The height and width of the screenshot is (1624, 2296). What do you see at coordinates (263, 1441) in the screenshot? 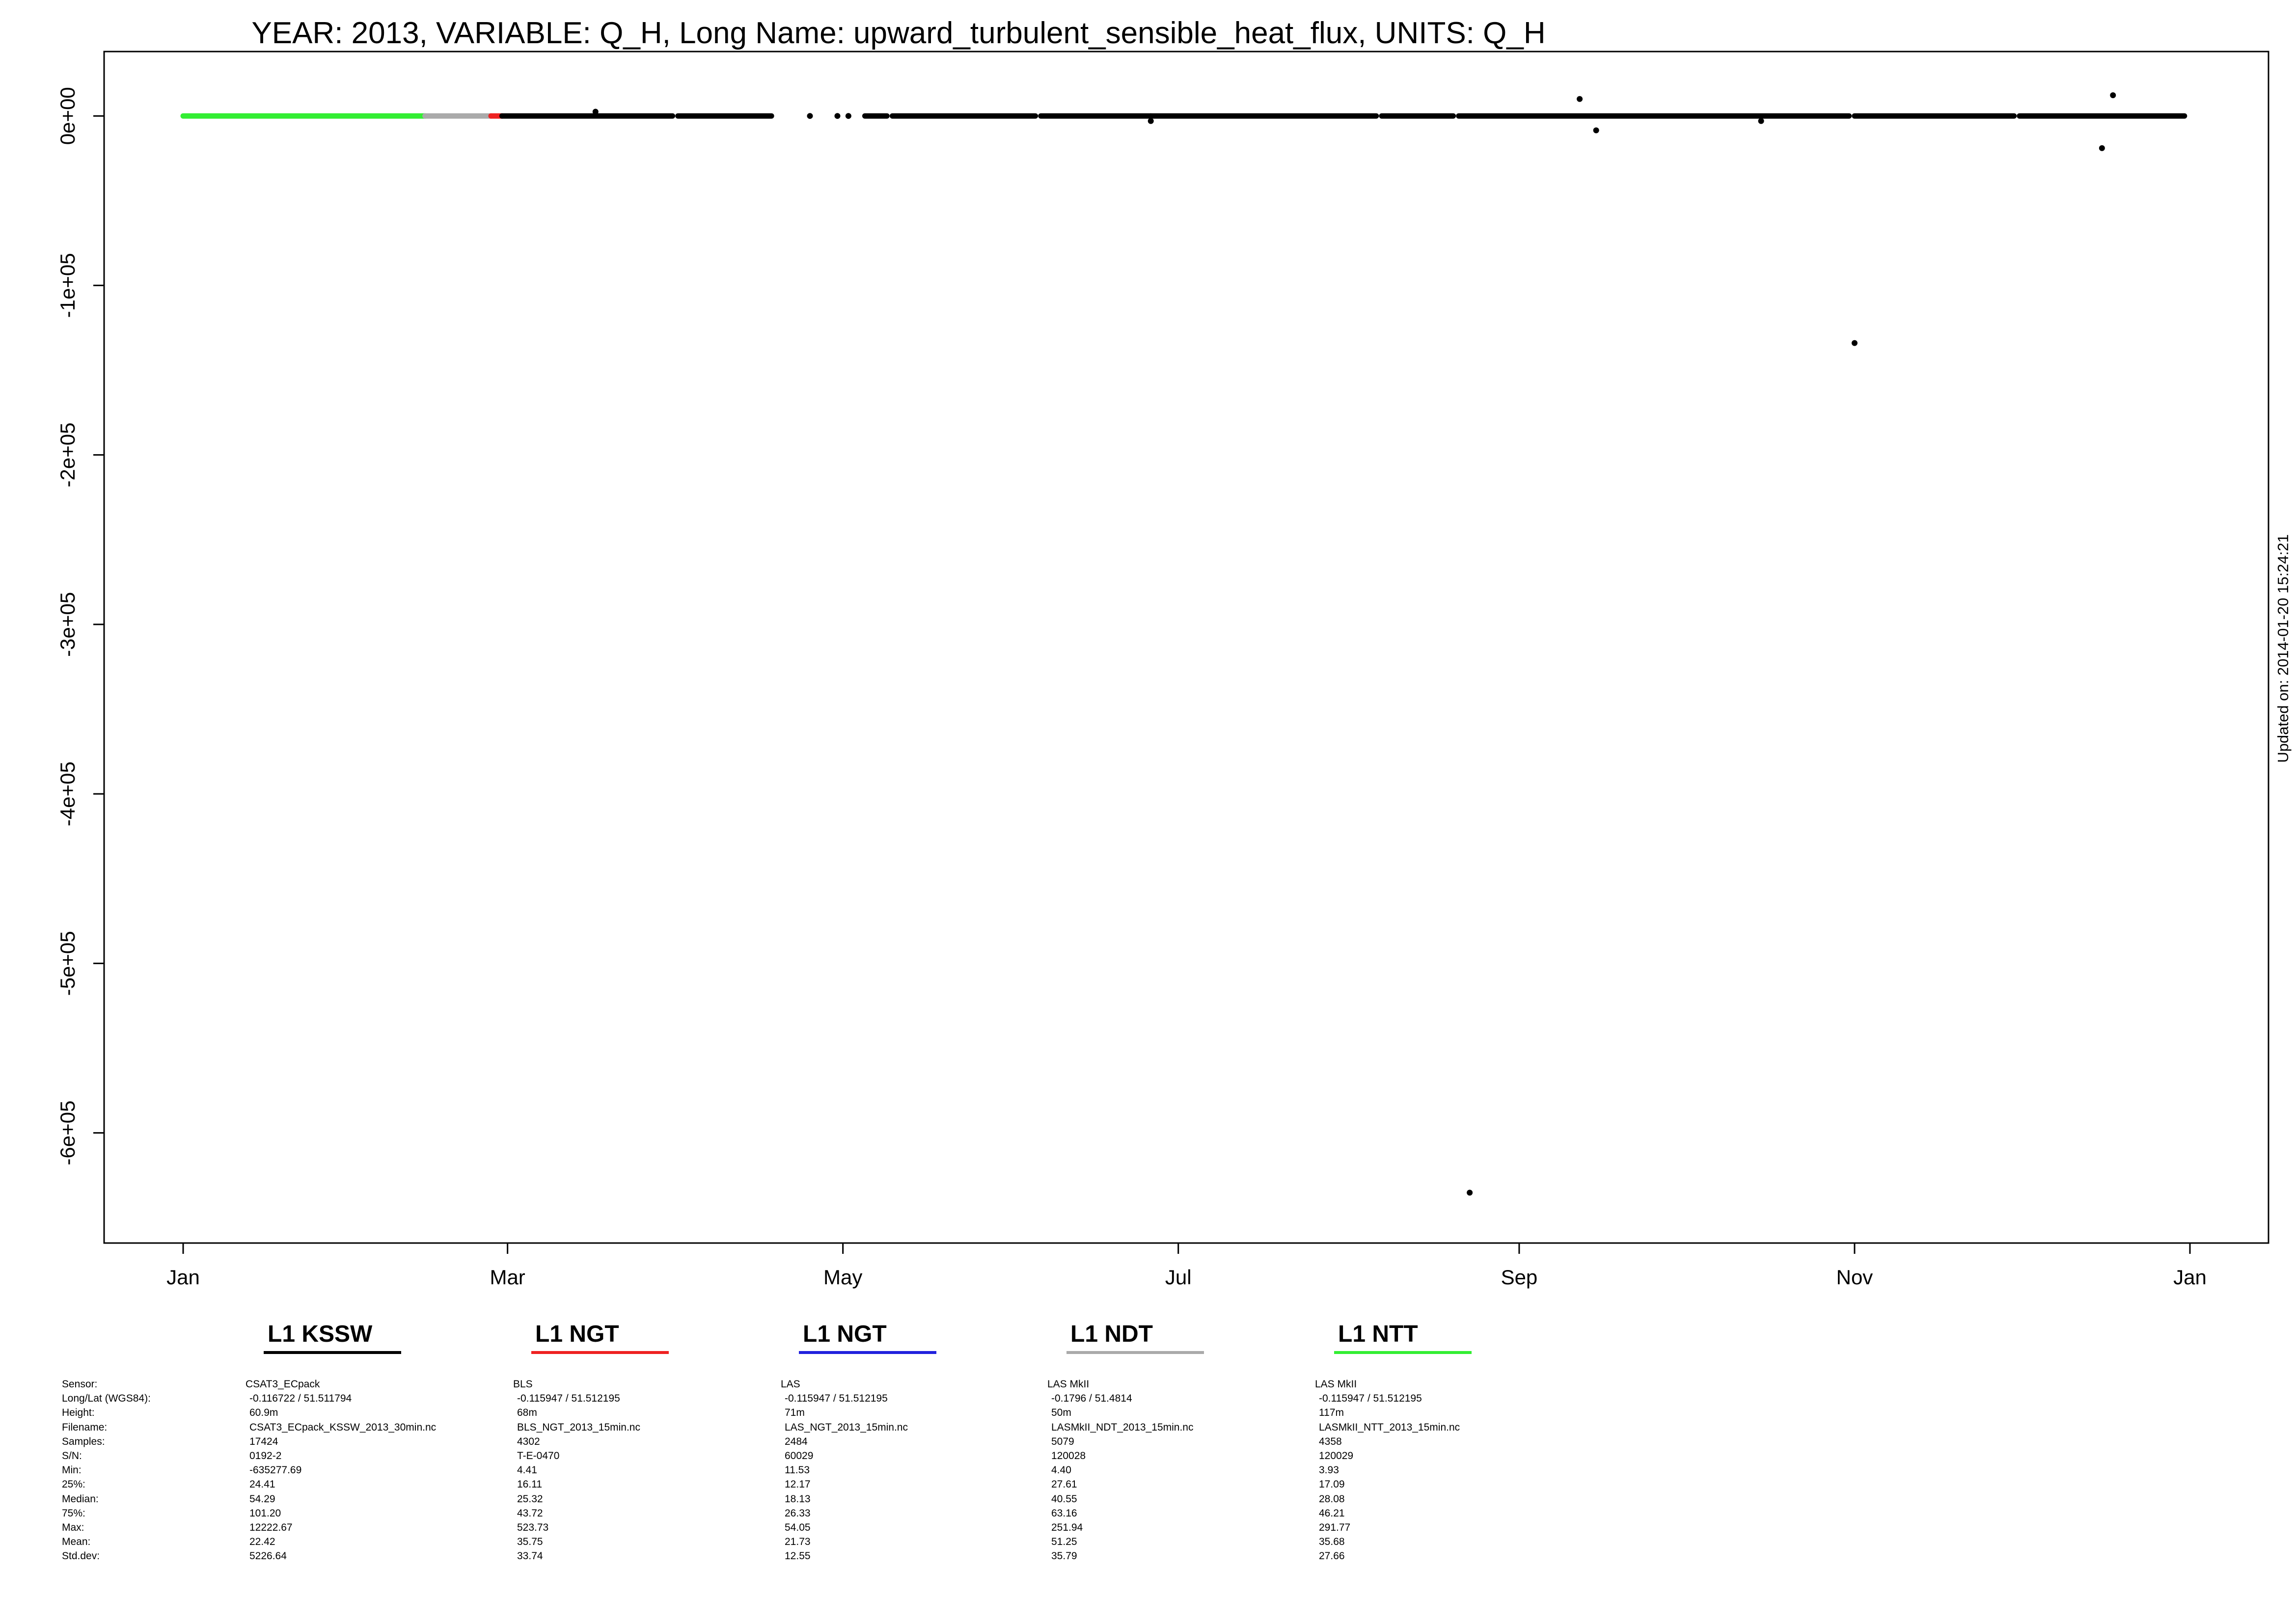
I see `stats-value: 17424` at bounding box center [263, 1441].